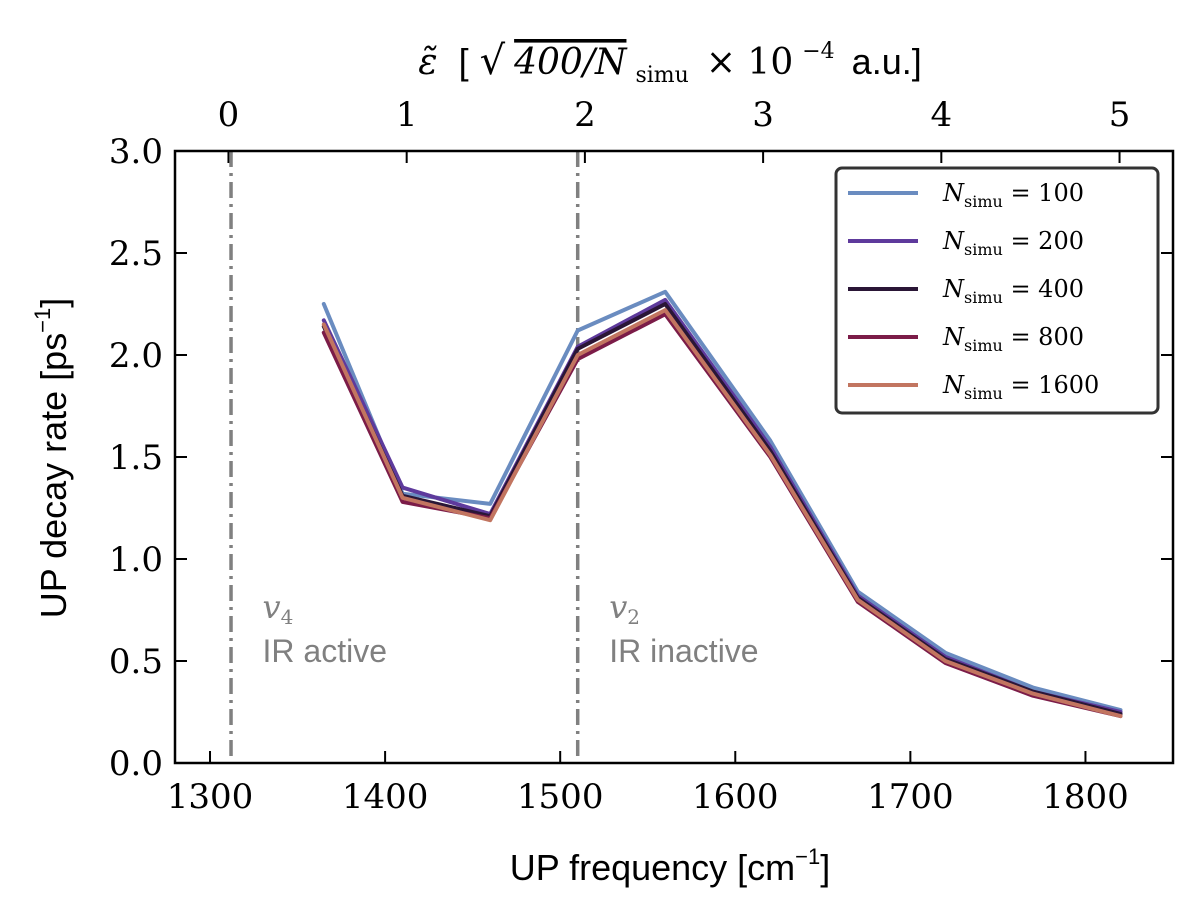 This screenshot has height=921, width=1203. Describe the element at coordinates (807, 856) in the screenshot. I see `x-axis-title-sup: −1` at that location.